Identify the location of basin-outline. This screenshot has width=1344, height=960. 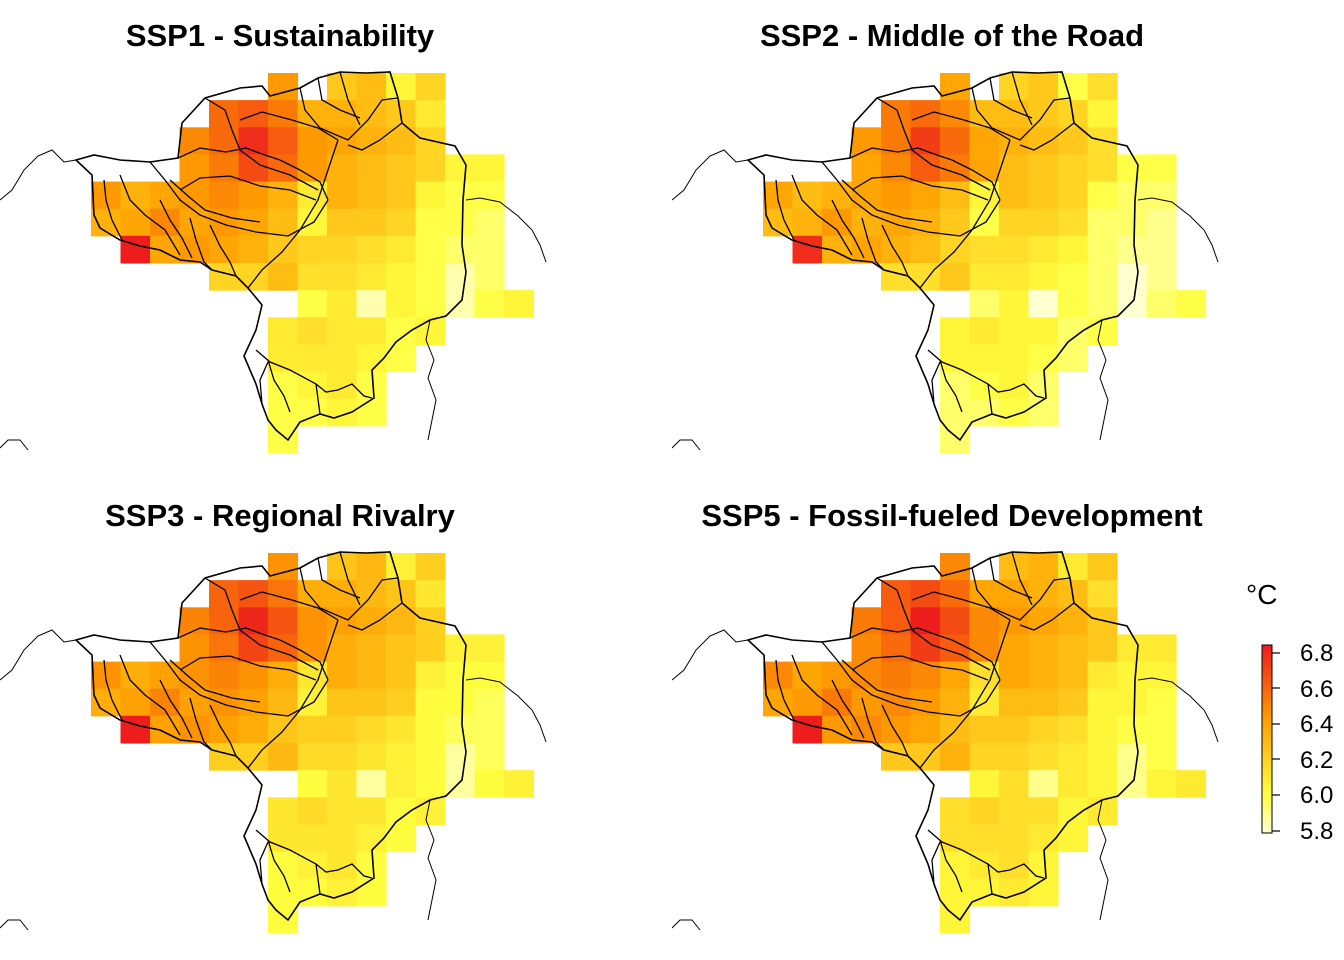
(270, 736).